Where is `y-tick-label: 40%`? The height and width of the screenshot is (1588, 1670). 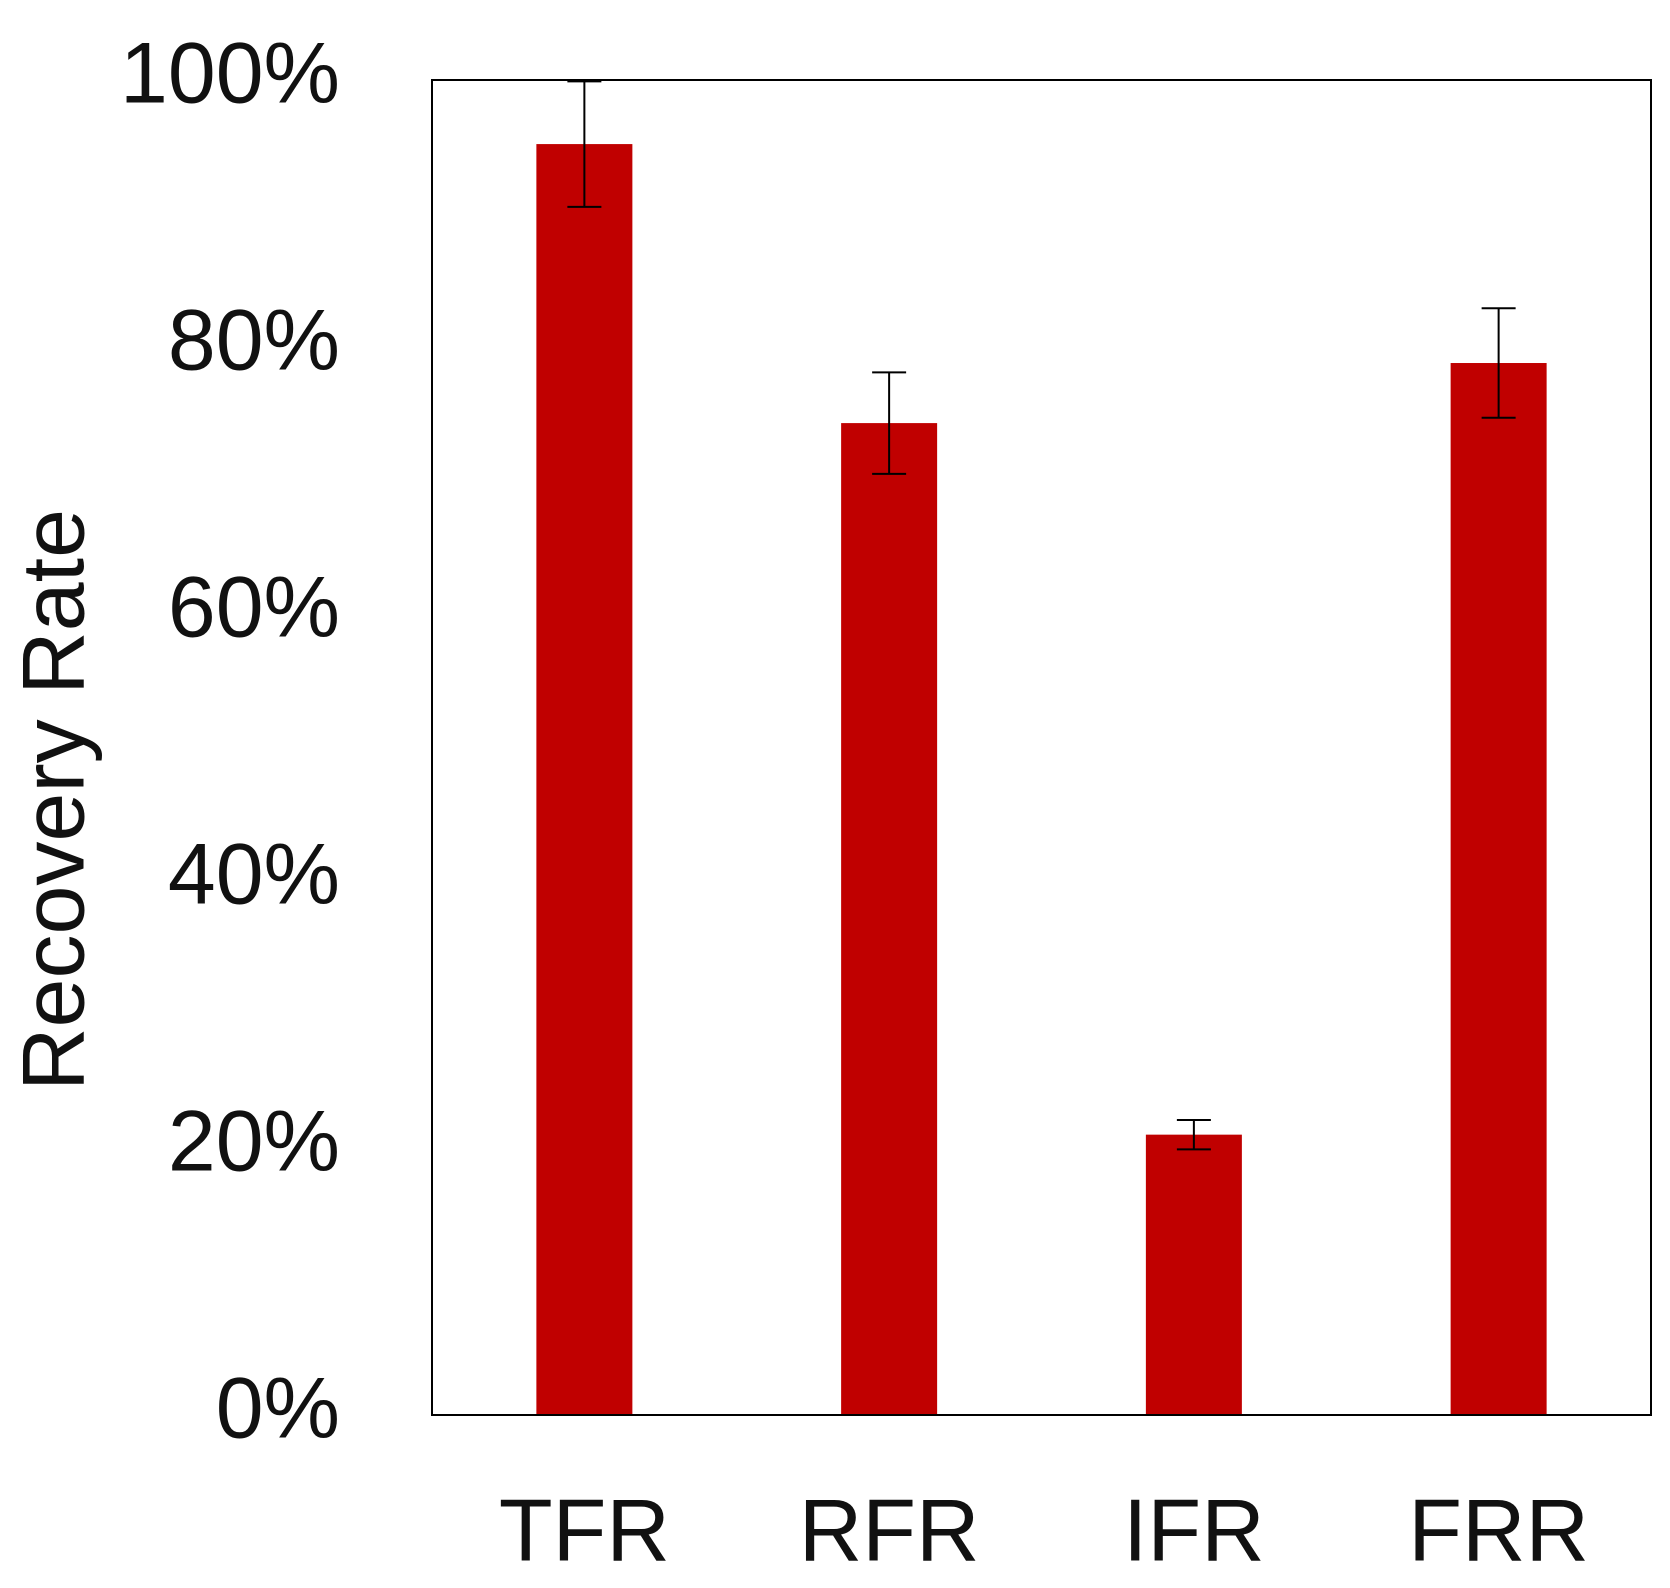 y-tick-label: 40% is located at coordinates (254, 875).